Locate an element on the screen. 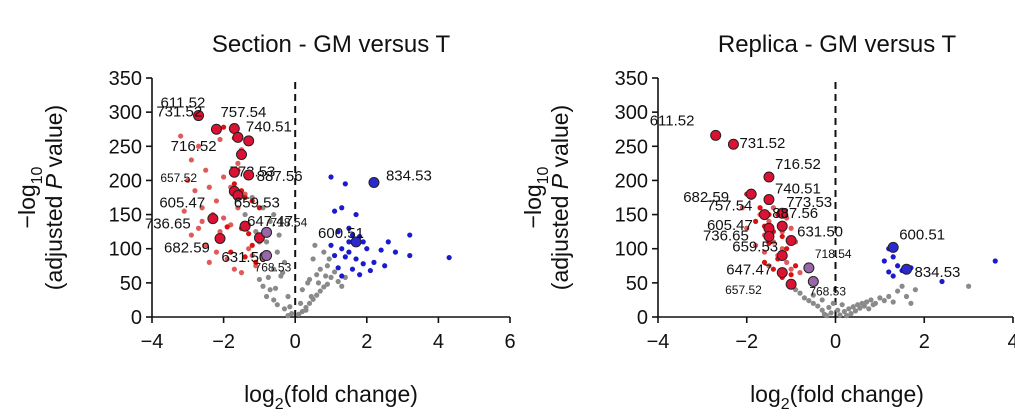 The height and width of the screenshot is (416, 1015). x-tick-label: −2 is located at coordinates (223, 342).